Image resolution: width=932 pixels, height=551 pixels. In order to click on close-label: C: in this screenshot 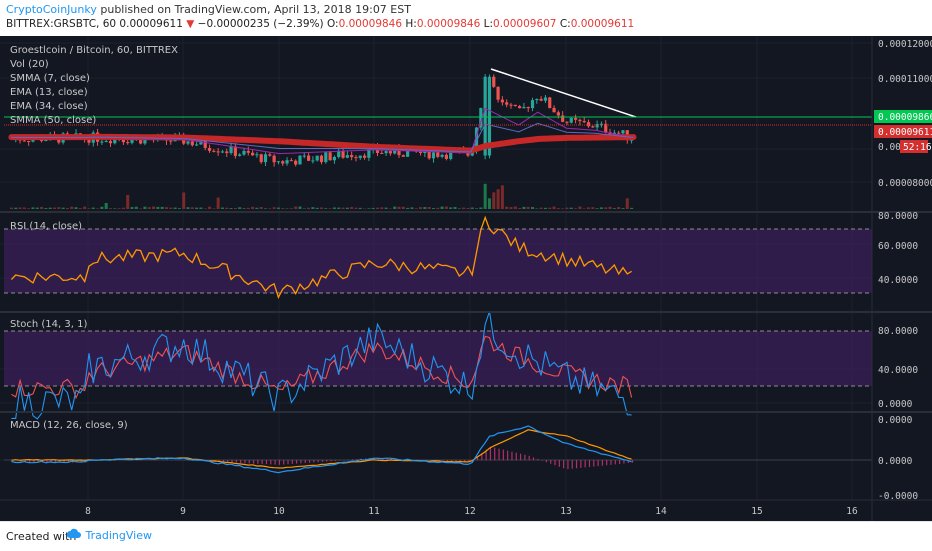, I will do `click(565, 24)`.